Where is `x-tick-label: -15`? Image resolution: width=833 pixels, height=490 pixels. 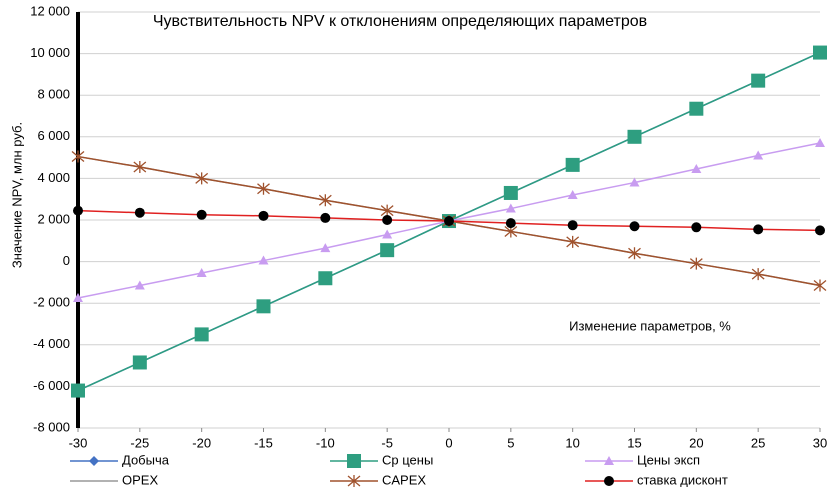
x-tick-label: -15 is located at coordinates (263, 442).